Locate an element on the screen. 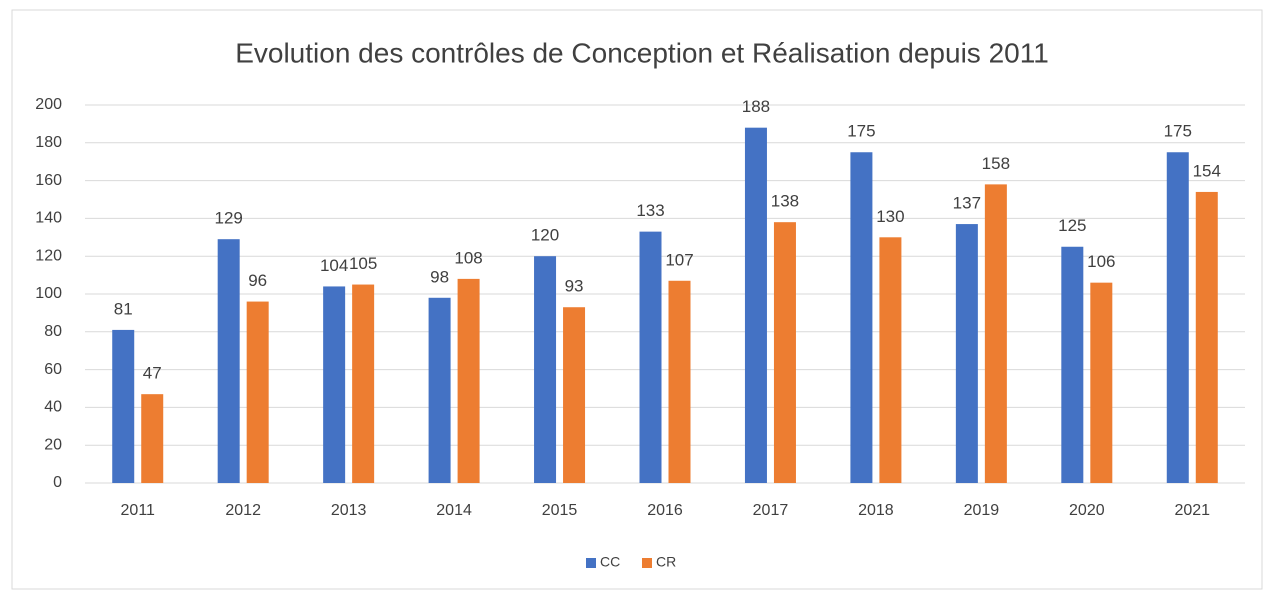 This screenshot has height=591, width=1264. y-tick-label: 200 is located at coordinates (48, 104).